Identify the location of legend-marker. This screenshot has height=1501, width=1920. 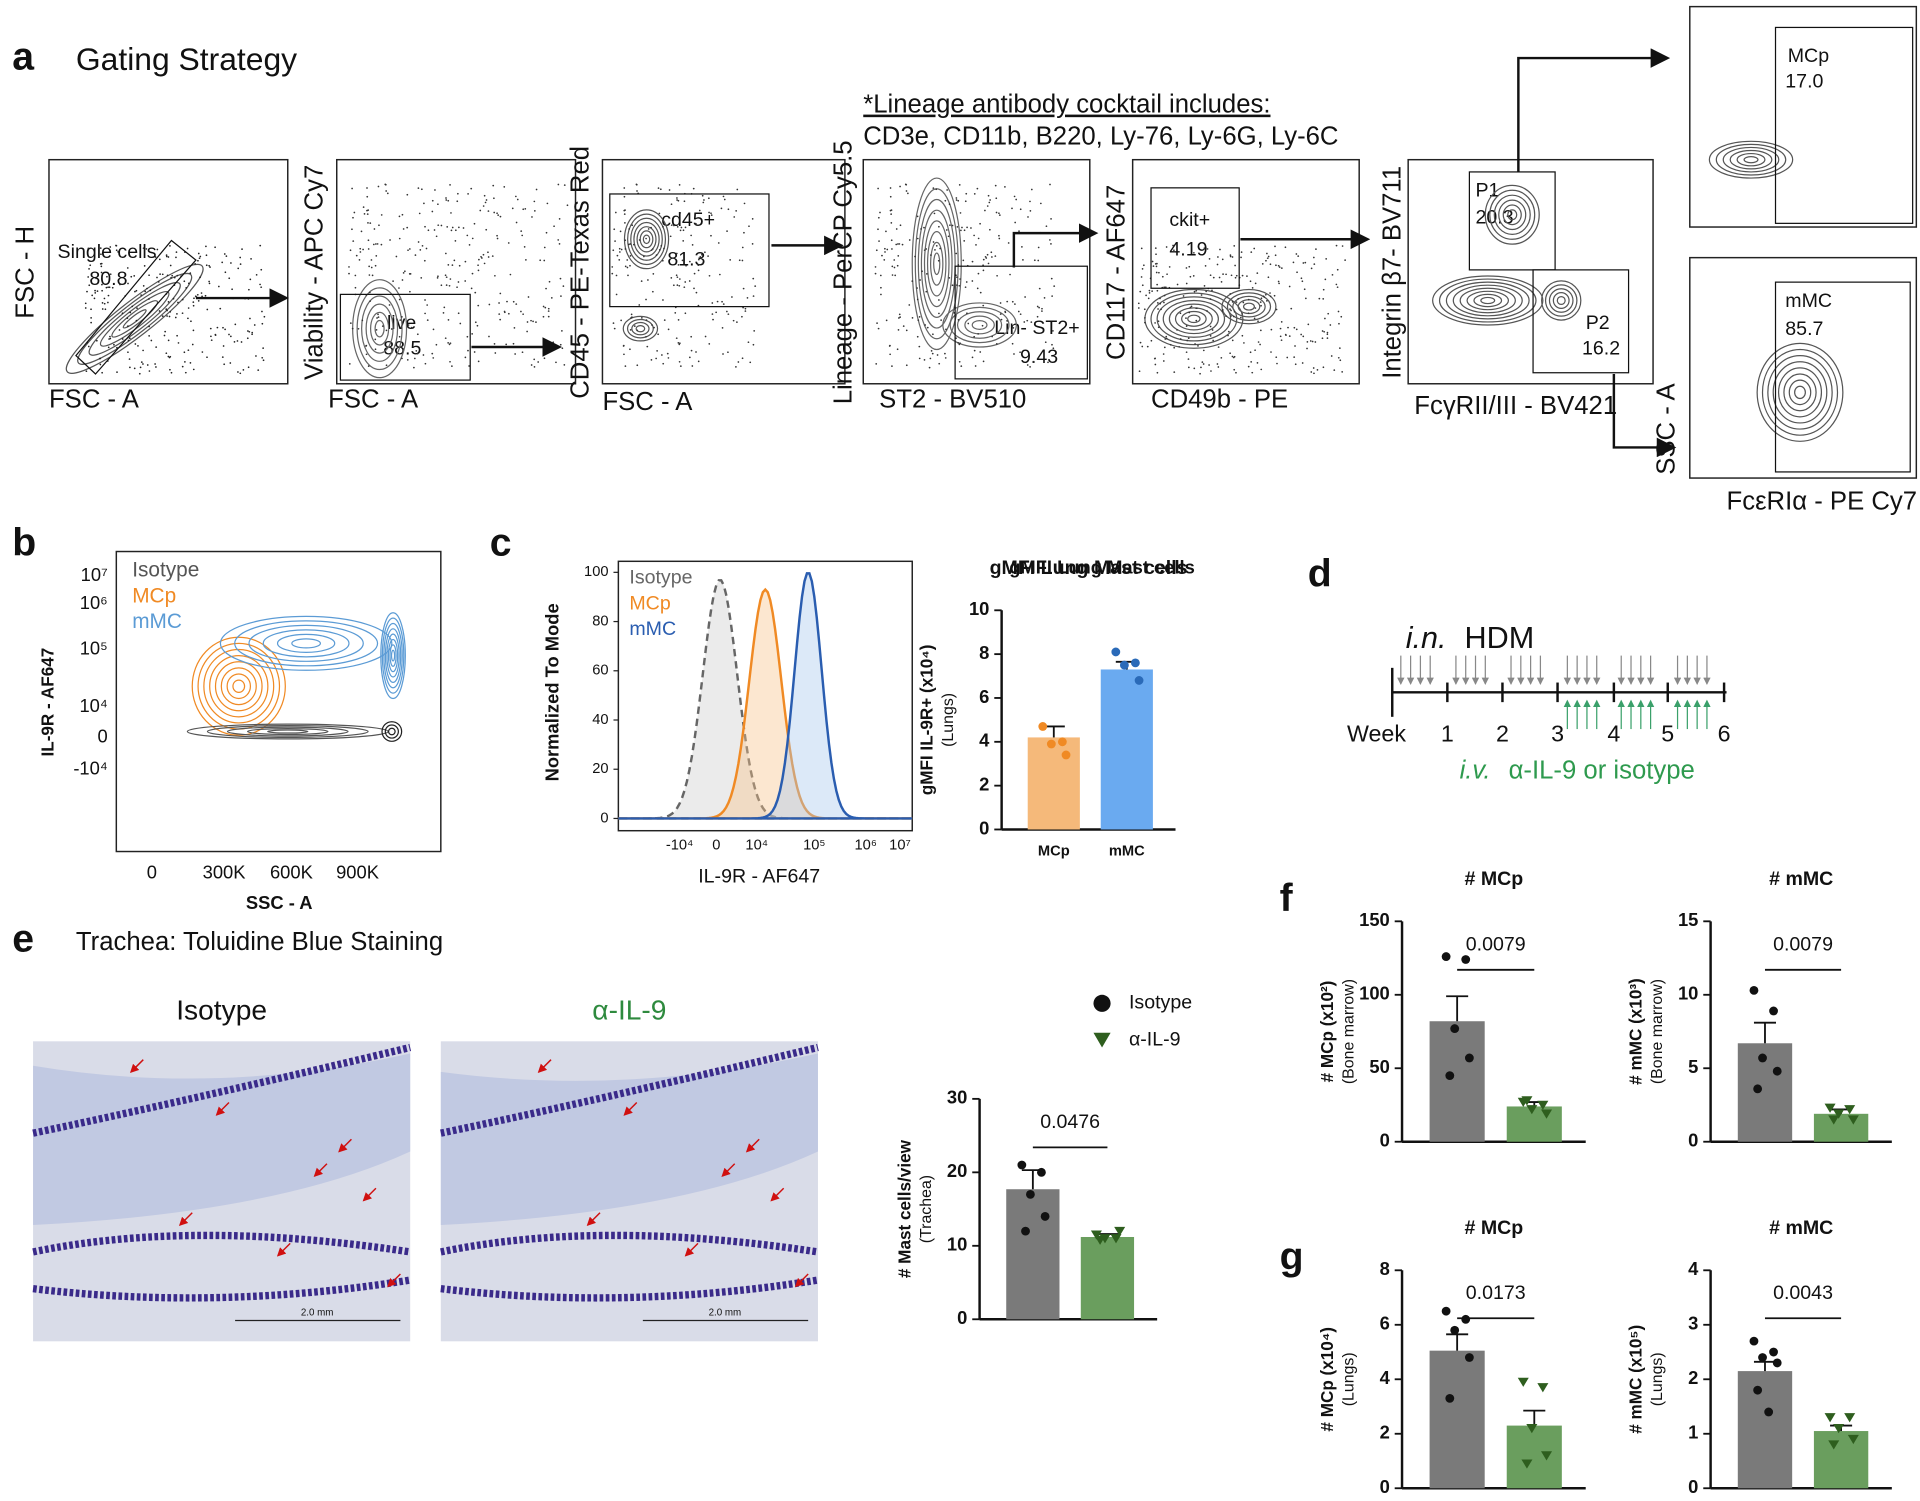
(1102, 1003).